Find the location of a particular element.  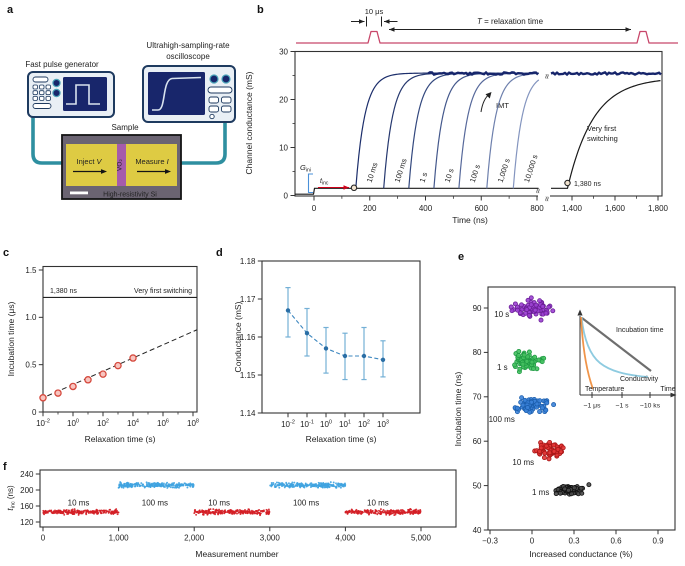

first-switch-onset-marker is located at coordinates (567, 183).